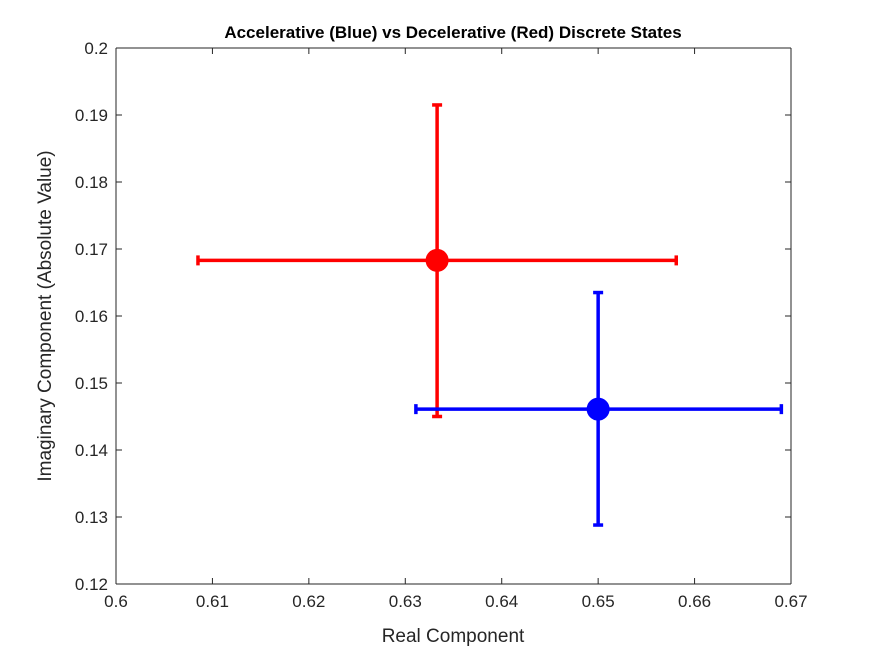 This screenshot has height=656, width=875. Describe the element at coordinates (91, 517) in the screenshot. I see `y-tick-label: 0.13` at that location.